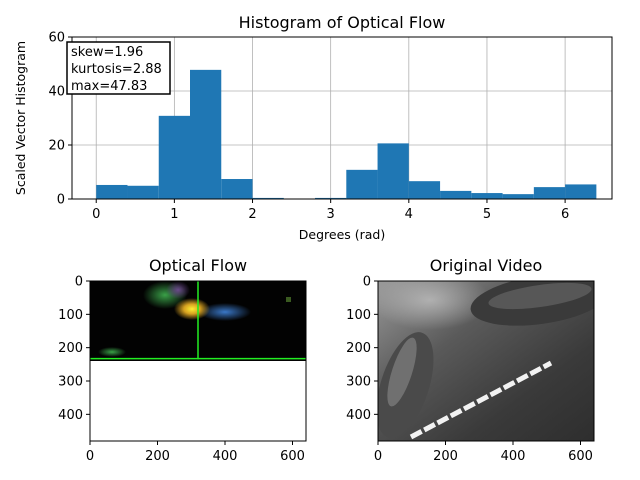 This screenshot has width=640, height=480. What do you see at coordinates (56, 146) in the screenshot?
I see `histogram-y-tick-label: 20` at bounding box center [56, 146].